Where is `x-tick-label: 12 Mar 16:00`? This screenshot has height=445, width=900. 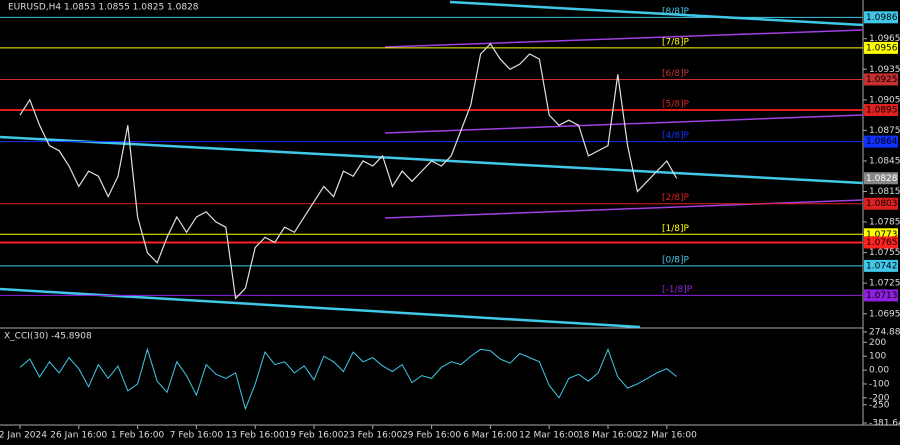 x-tick-label: 12 Mar 16:00 is located at coordinates (549, 436).